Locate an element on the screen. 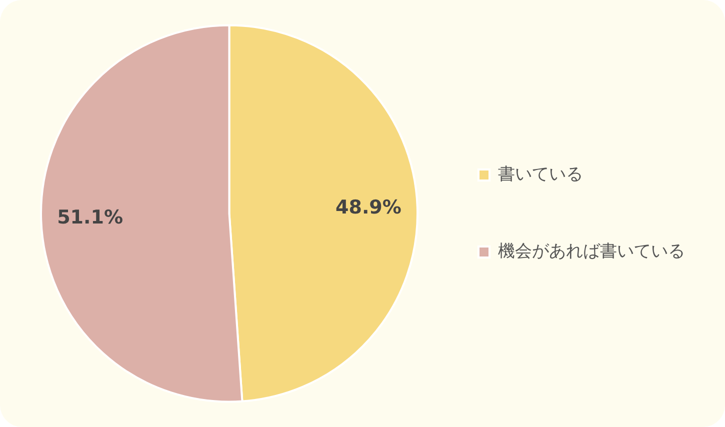  data-label: 48.9% is located at coordinates (369, 207).